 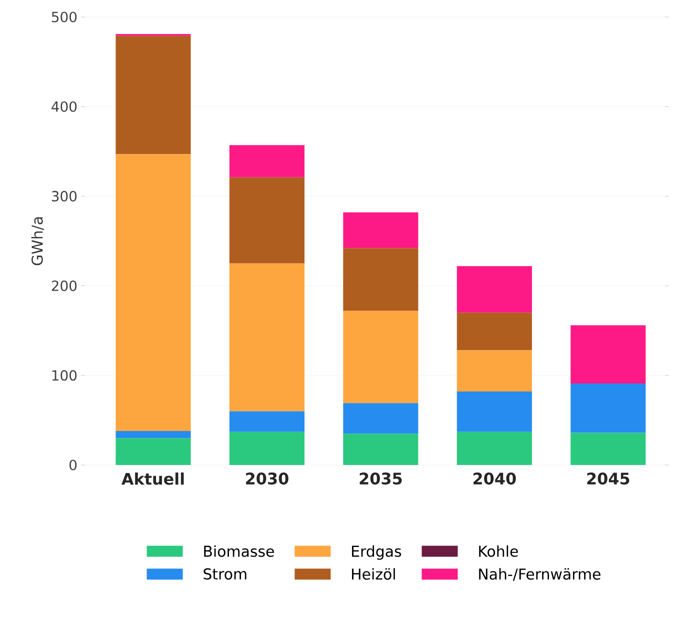 I want to click on legend-label: Erdgas, so click(x=377, y=552).